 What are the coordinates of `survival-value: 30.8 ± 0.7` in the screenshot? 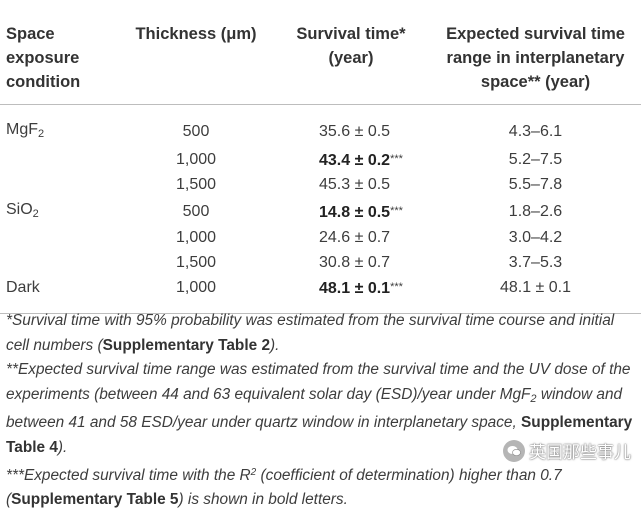 It's located at (355, 262).